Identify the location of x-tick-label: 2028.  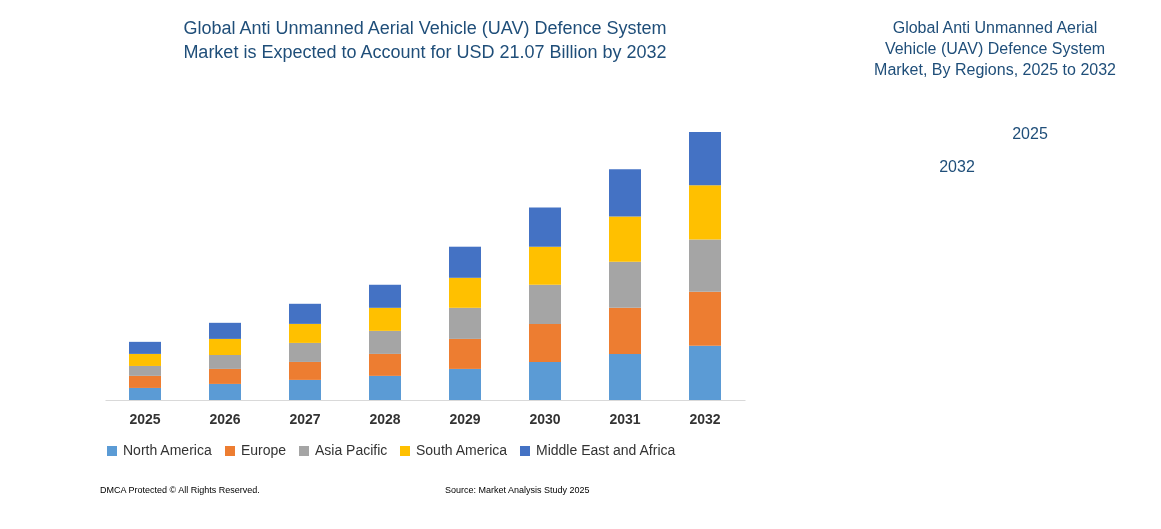
(385, 418).